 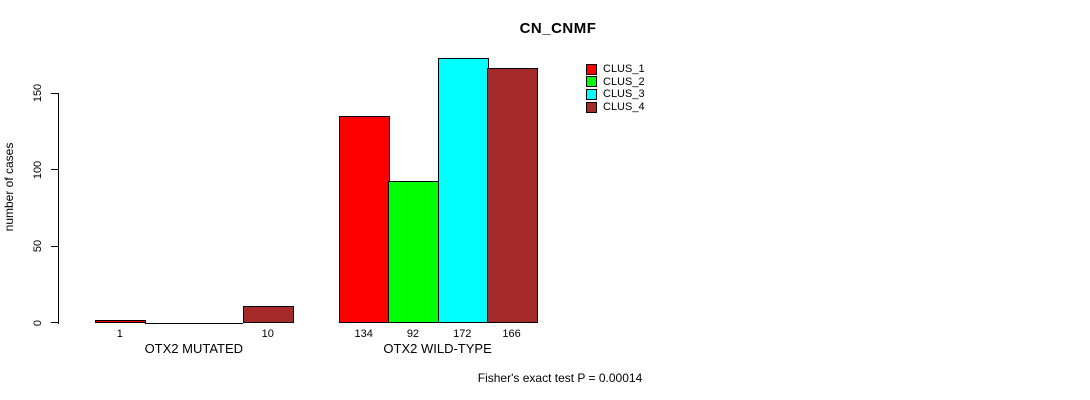 I want to click on legend-item: CLUS_3, so click(x=615, y=94).